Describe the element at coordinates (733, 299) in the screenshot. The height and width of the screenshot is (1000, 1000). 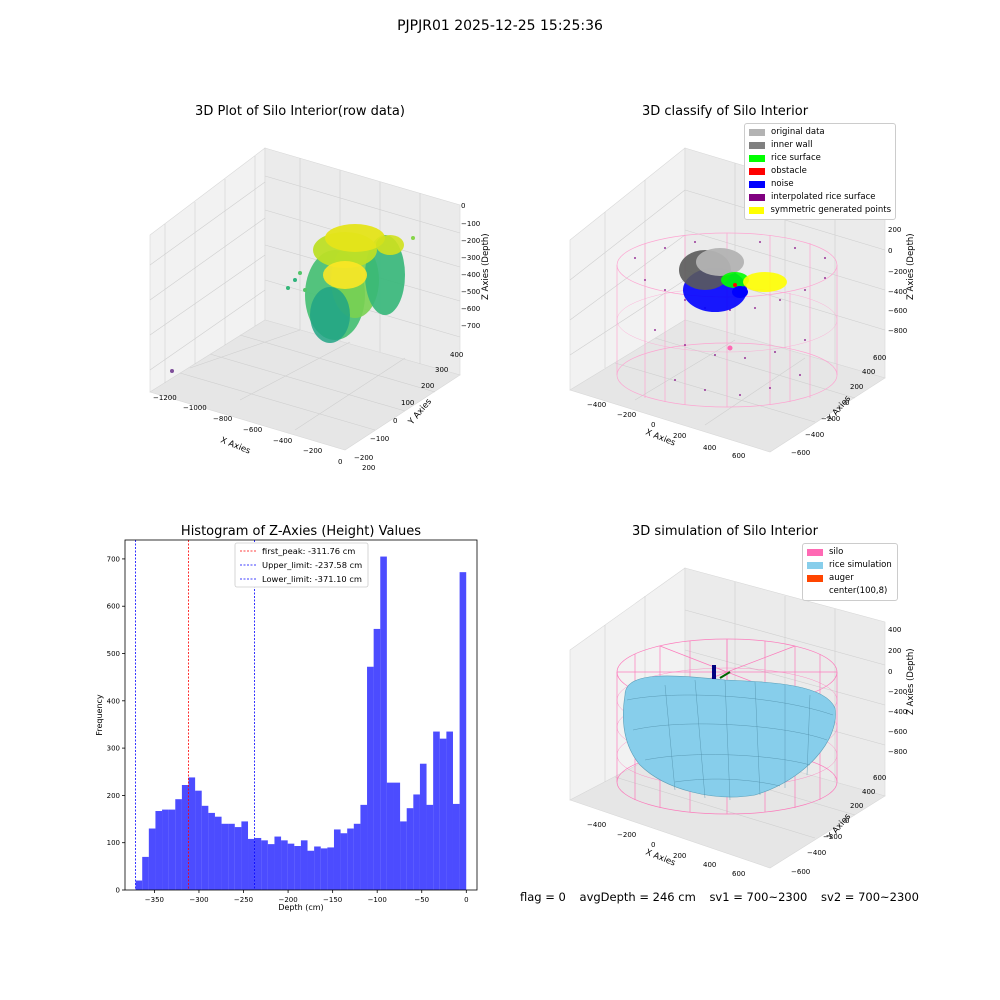
I see `classified-cloud` at that location.